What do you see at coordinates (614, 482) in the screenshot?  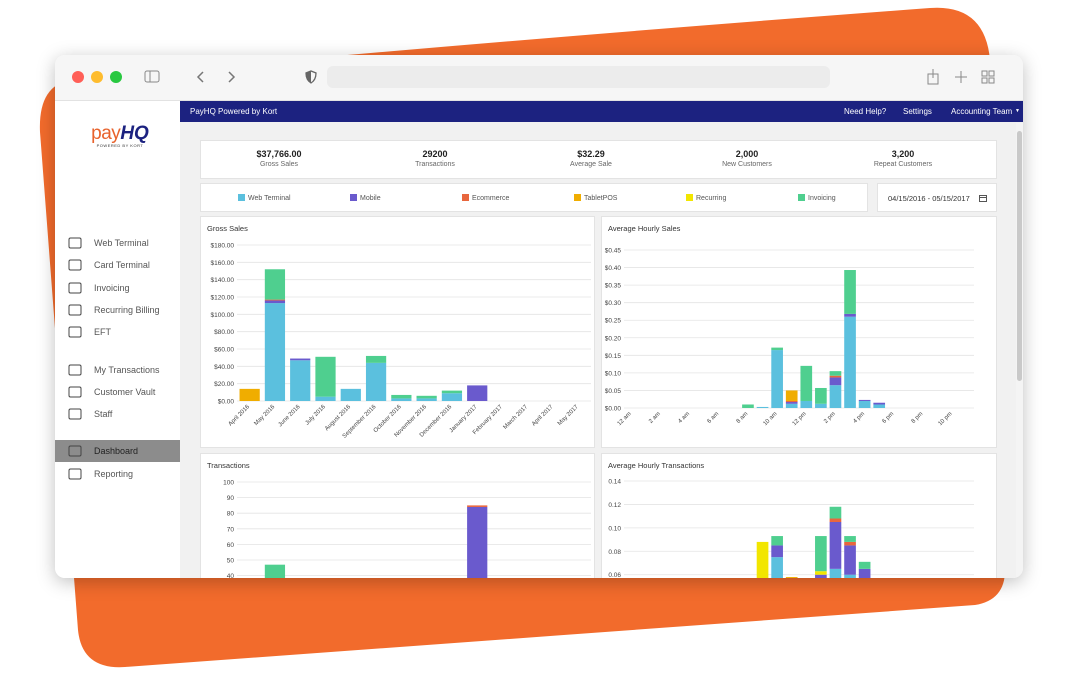 I see `y-tick-label: 0.14` at bounding box center [614, 482].